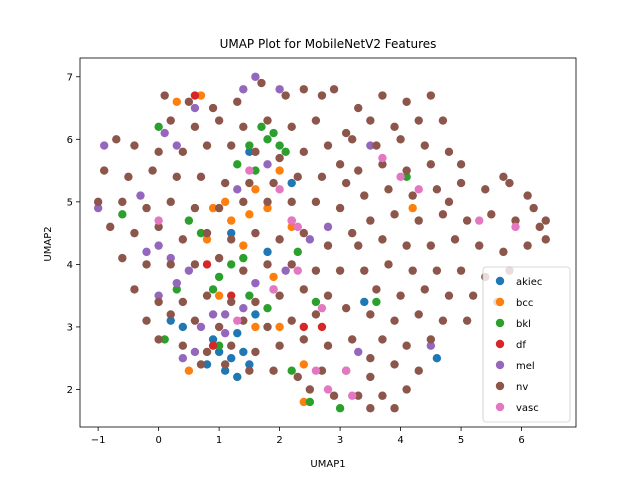 This screenshot has width=640, height=480. I want to click on chart-title: UMAP Plot for MobileNetV2 Features, so click(328, 44).